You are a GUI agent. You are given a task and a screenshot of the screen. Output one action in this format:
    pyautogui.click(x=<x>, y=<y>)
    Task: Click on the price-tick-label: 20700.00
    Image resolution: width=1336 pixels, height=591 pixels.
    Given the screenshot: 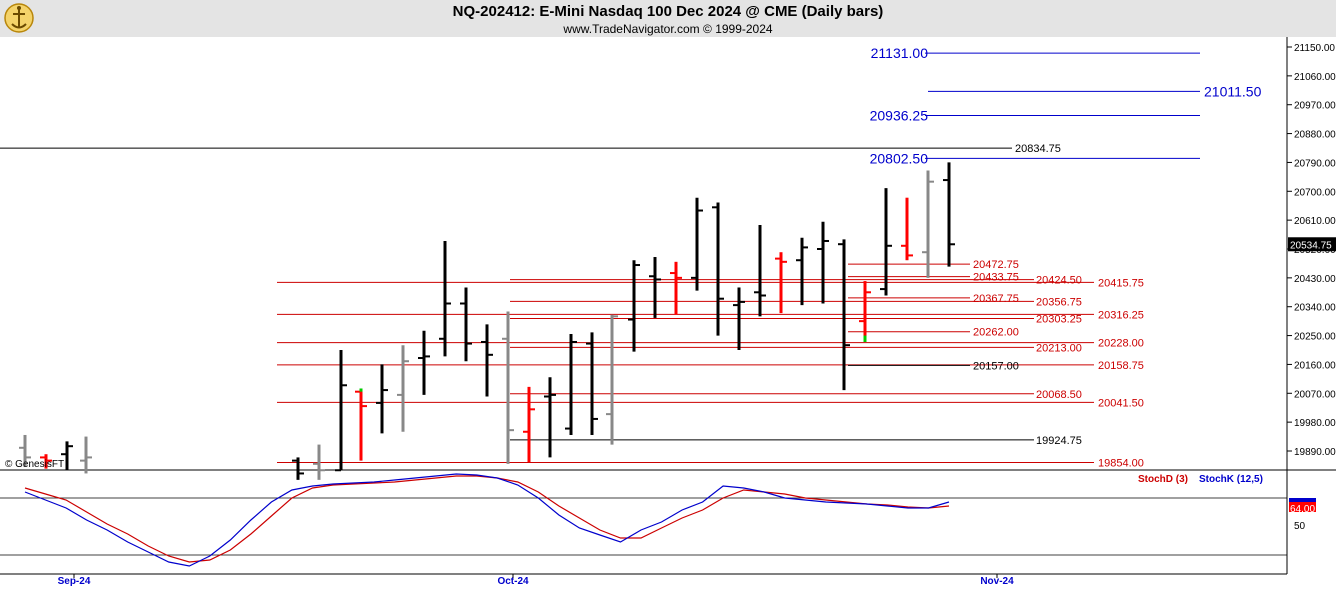 What is the action you would take?
    pyautogui.click(x=1315, y=192)
    